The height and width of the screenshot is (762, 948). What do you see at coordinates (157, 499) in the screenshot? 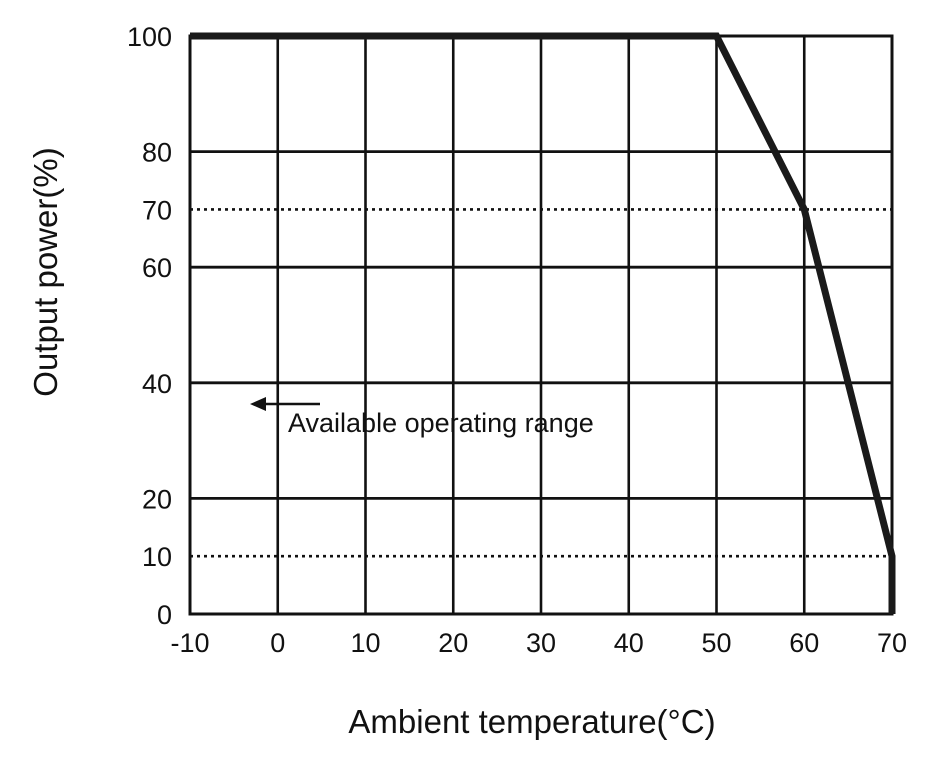
I see `y-tick-label: 20` at bounding box center [157, 499].